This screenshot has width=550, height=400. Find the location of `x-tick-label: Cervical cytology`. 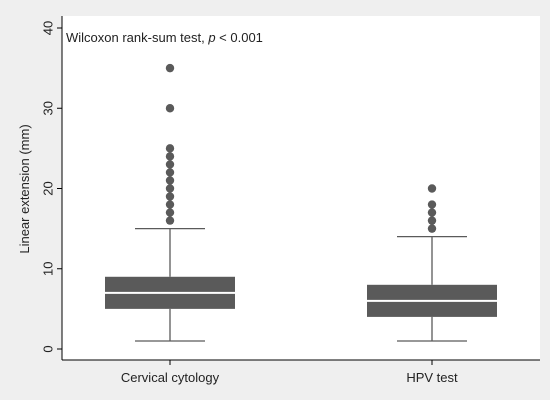

x-tick-label: Cervical cytology is located at coordinates (170, 377).